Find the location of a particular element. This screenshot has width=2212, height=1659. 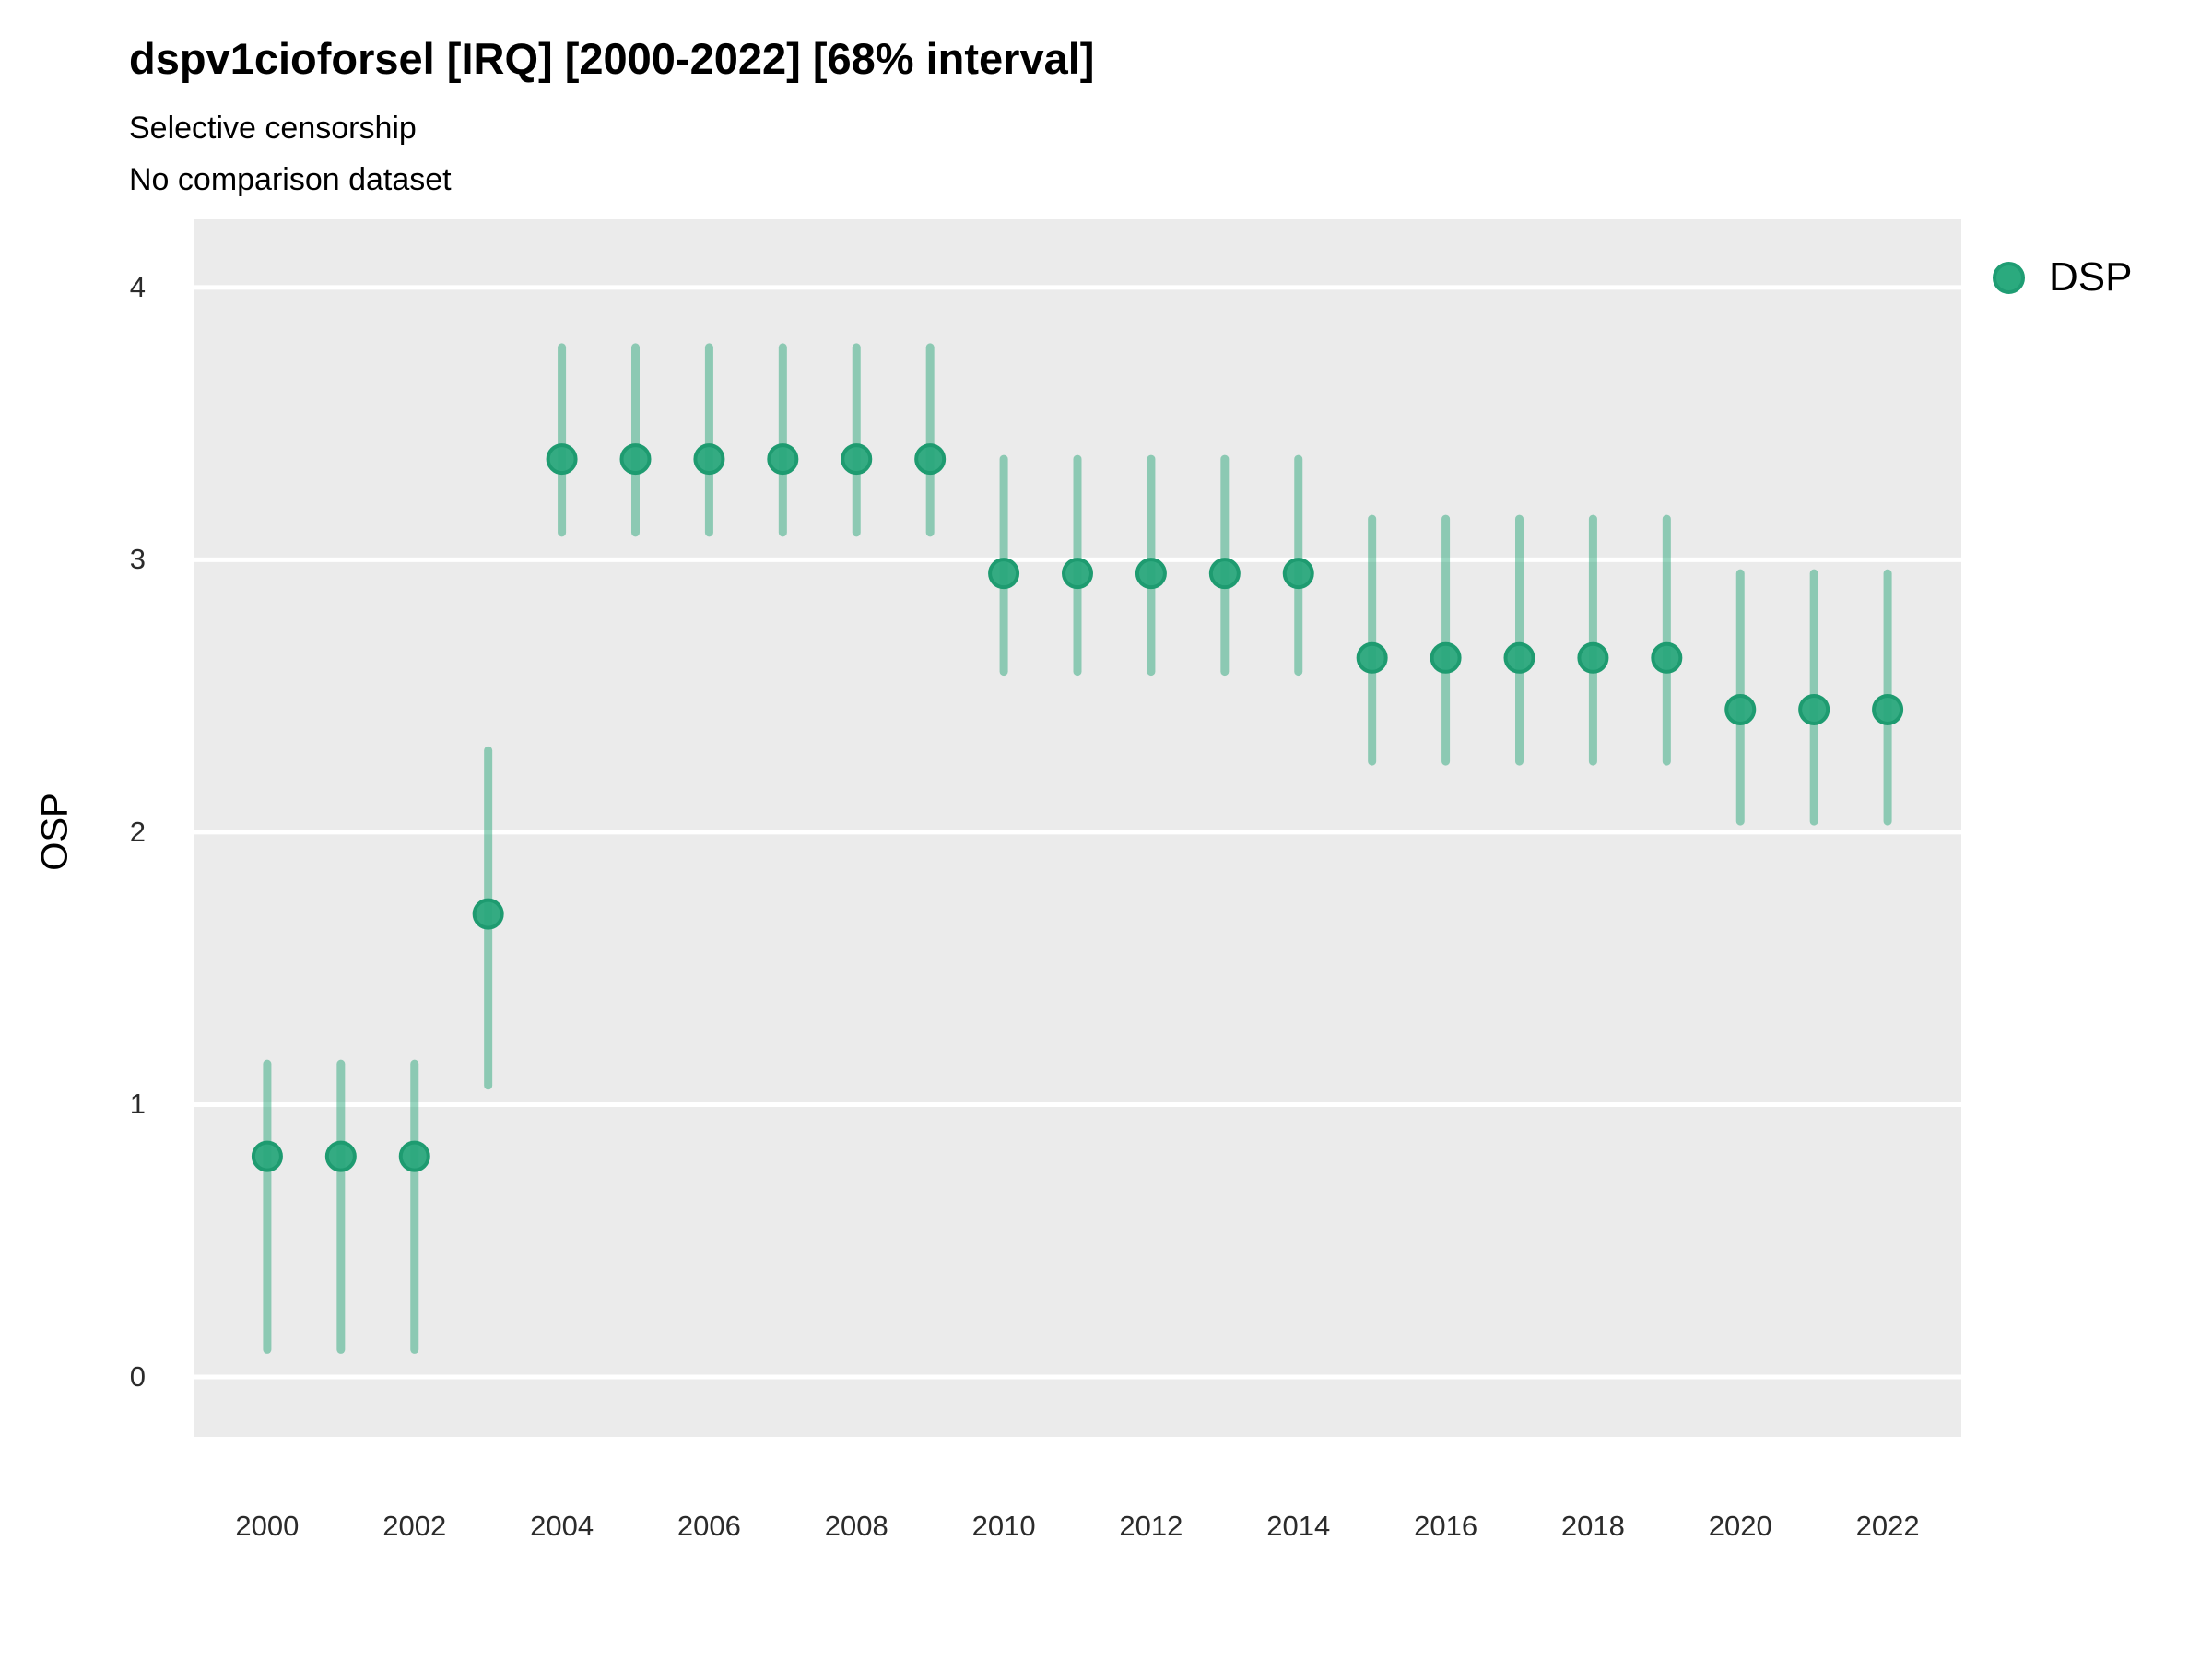

point-2013 is located at coordinates (1224, 574).